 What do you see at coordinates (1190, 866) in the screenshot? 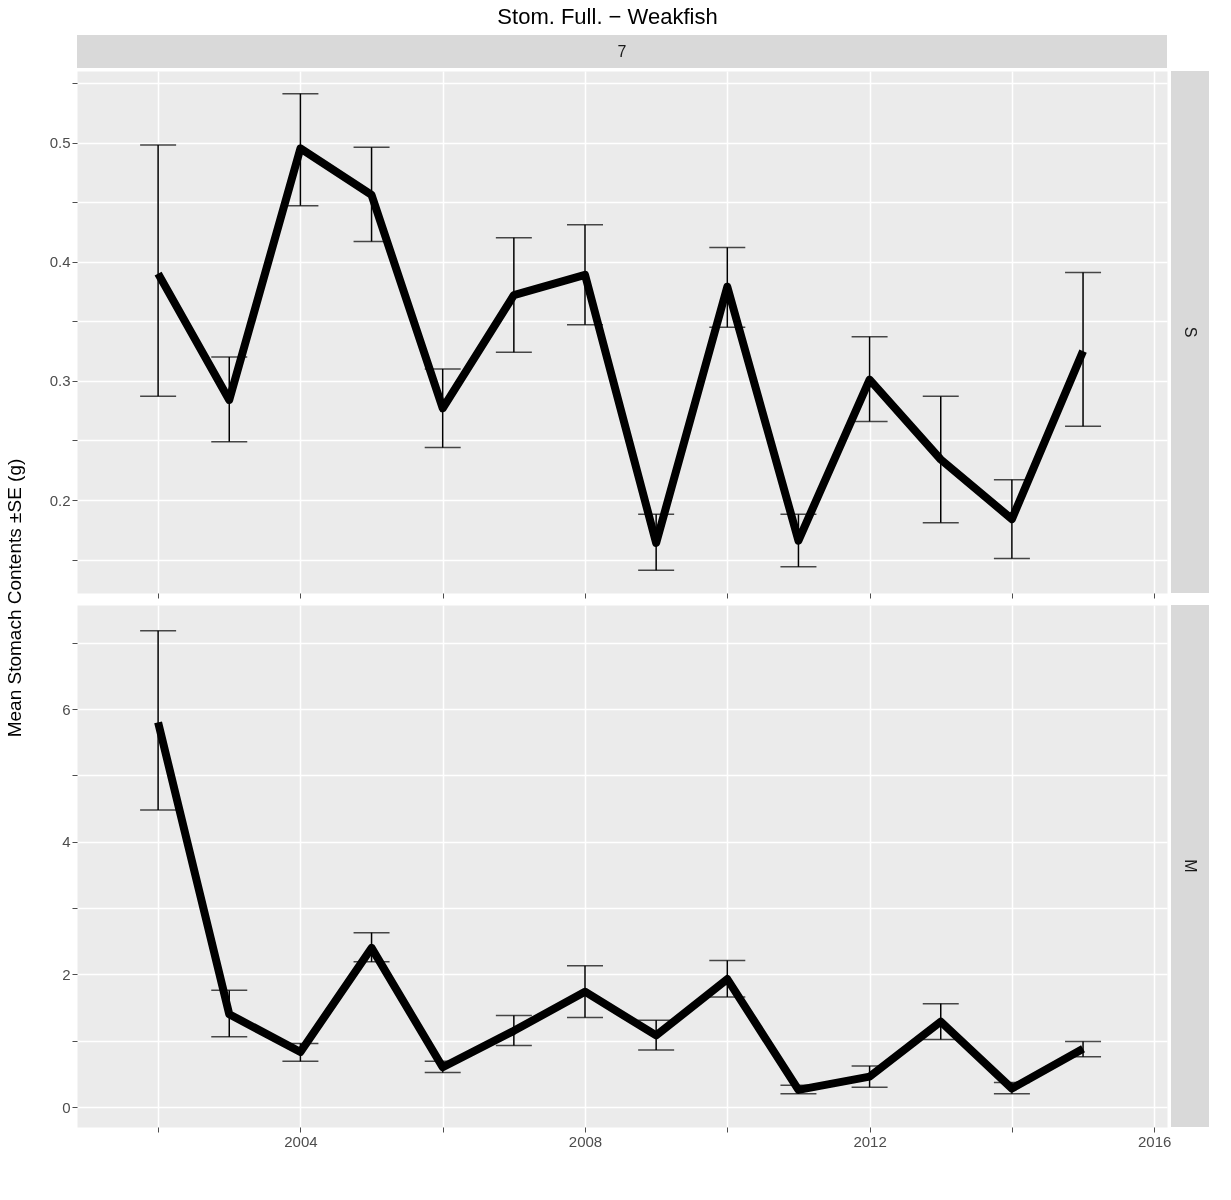
I see `text: M` at bounding box center [1190, 866].